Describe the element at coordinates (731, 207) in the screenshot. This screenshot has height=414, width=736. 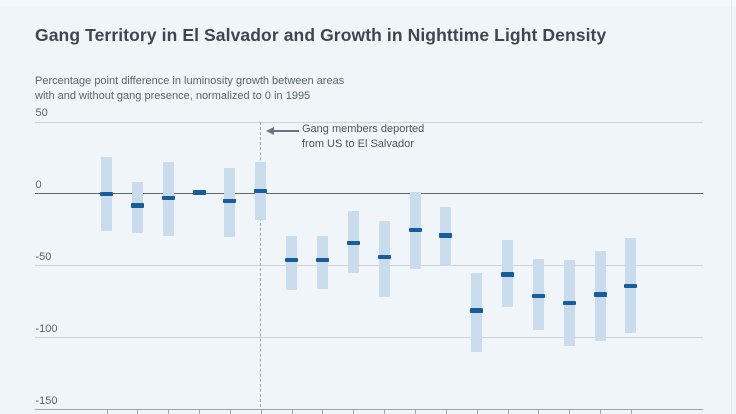
I see `right-edge-divider` at that location.